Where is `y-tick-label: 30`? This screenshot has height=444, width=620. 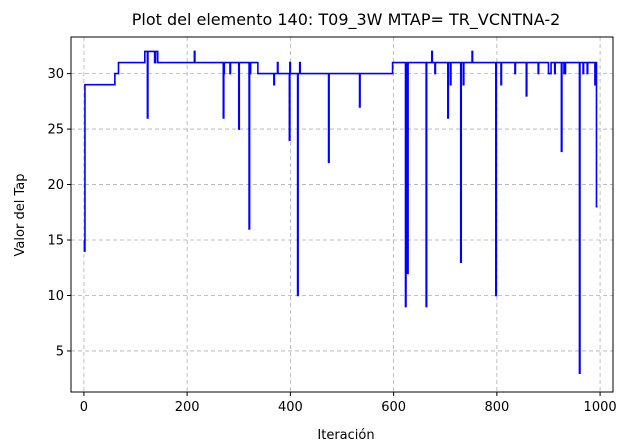 y-tick-label: 30 is located at coordinates (55, 74).